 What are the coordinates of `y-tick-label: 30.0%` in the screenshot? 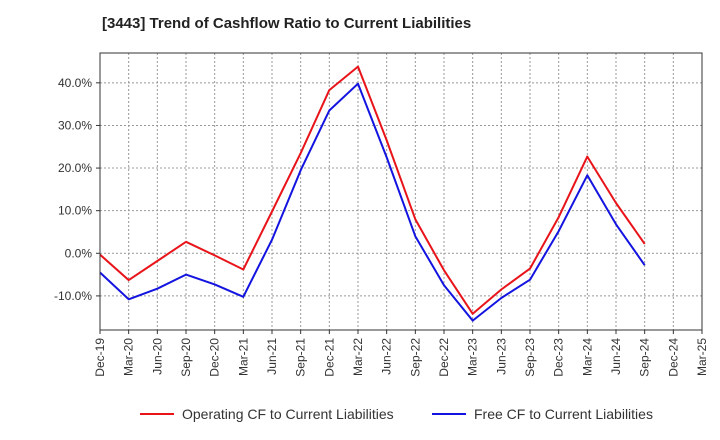 It's located at (75, 125).